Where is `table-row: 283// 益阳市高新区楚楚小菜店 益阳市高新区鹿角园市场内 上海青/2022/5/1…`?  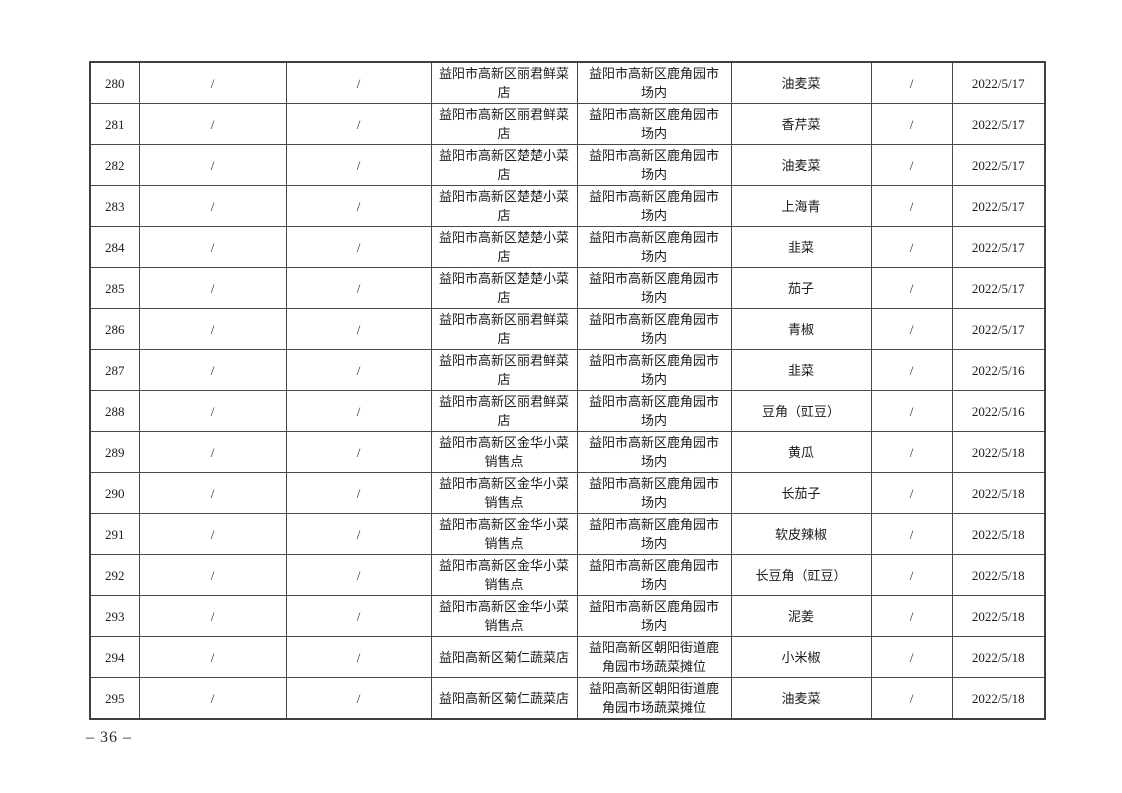
table-row: 283// 益阳市高新区楚楚小菜店 益阳市高新区鹿角园市场内 上海青/2022/5/1… is located at coordinates (567, 206).